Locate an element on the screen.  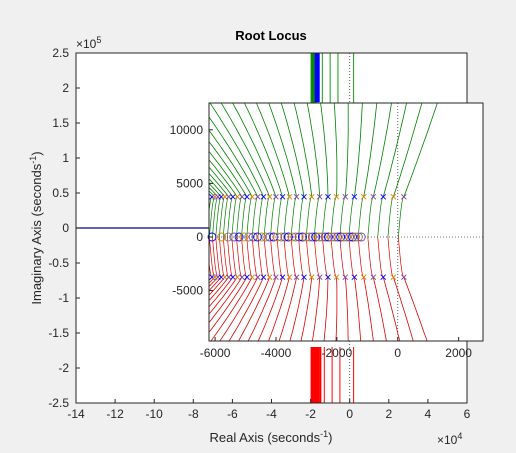
main-x-ticks: -14 -12 -10 -8 -6 -4 -2 0 2 4 6 is located at coordinates (269, 410).